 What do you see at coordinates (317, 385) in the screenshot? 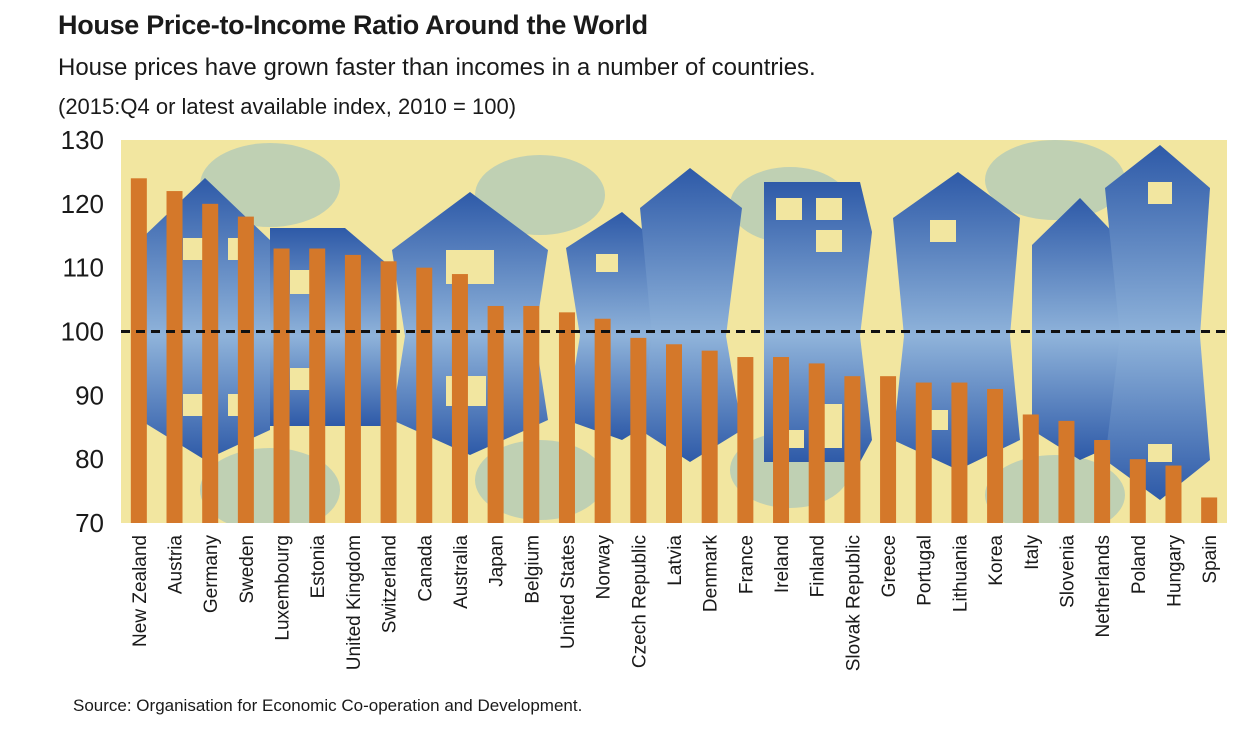
I see `bar-estonia` at bounding box center [317, 385].